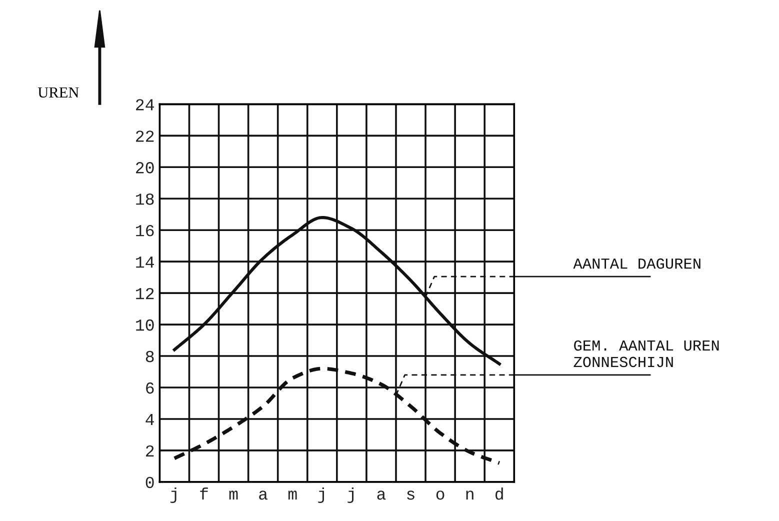 The image size is (779, 521). Describe the element at coordinates (145, 168) in the screenshot. I see `y-tick-label: 20` at that location.